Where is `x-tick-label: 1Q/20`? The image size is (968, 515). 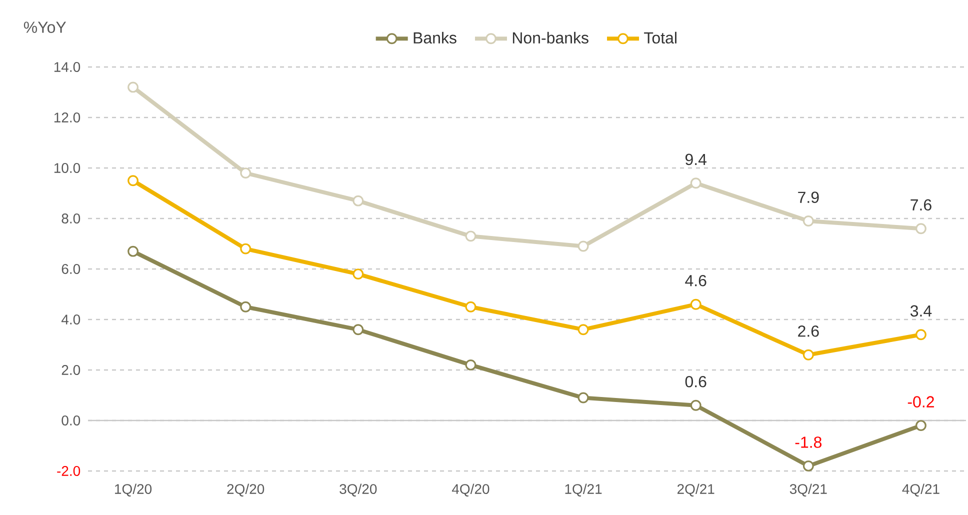 x-tick-label: 1Q/20 is located at coordinates (133, 490).